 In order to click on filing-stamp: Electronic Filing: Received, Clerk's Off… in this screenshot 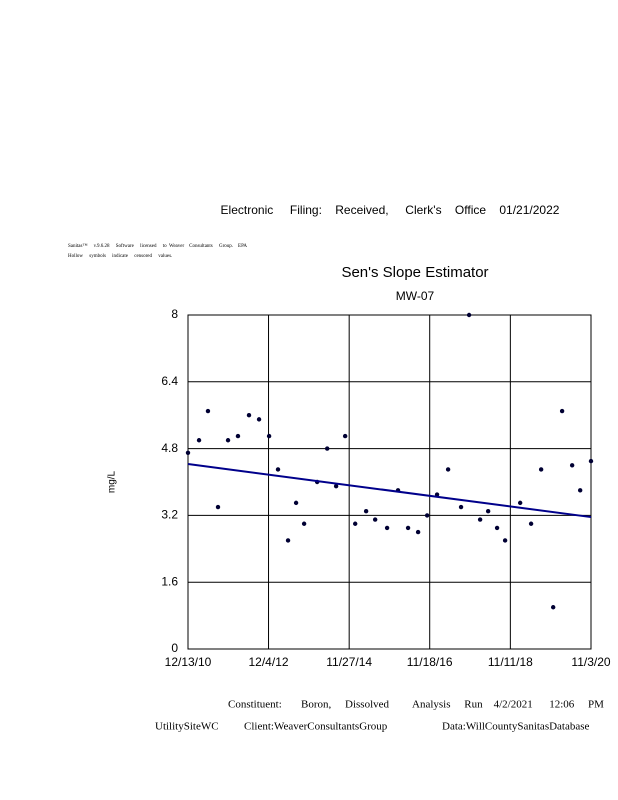, I will do `click(390, 210)`.